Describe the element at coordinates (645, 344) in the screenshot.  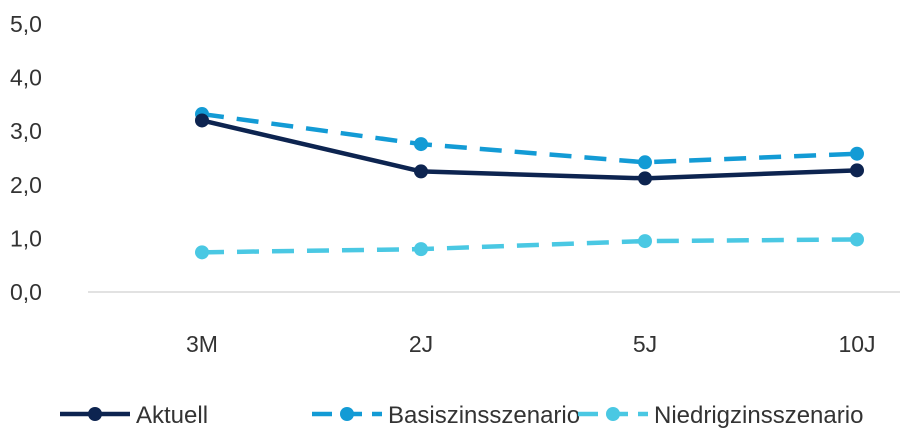
I see `x-tick-label: 5J` at that location.